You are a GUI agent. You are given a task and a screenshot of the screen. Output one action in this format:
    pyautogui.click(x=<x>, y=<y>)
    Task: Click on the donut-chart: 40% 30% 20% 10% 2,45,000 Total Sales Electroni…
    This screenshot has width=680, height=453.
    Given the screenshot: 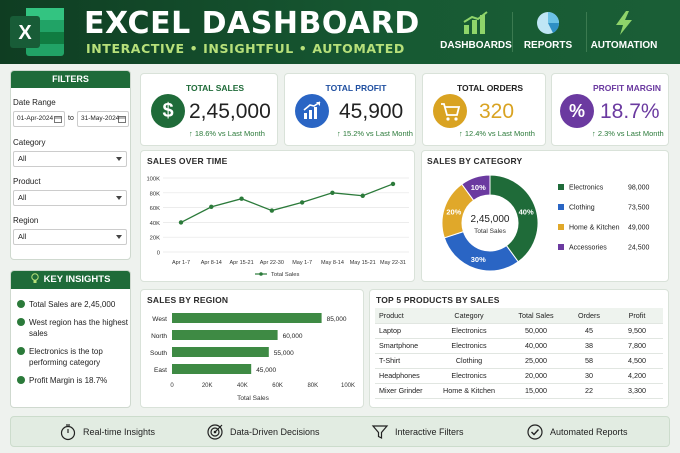 What is the action you would take?
    pyautogui.click(x=545, y=223)
    